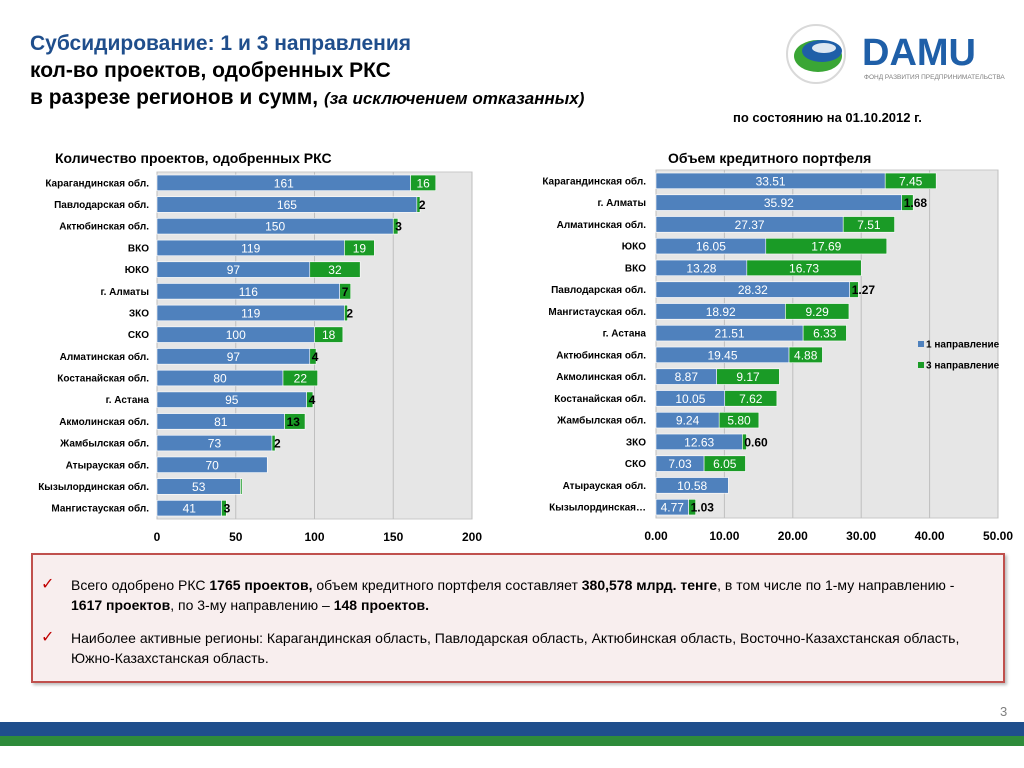  I want to click on chart2-legend-label: 1 направление, so click(963, 345).